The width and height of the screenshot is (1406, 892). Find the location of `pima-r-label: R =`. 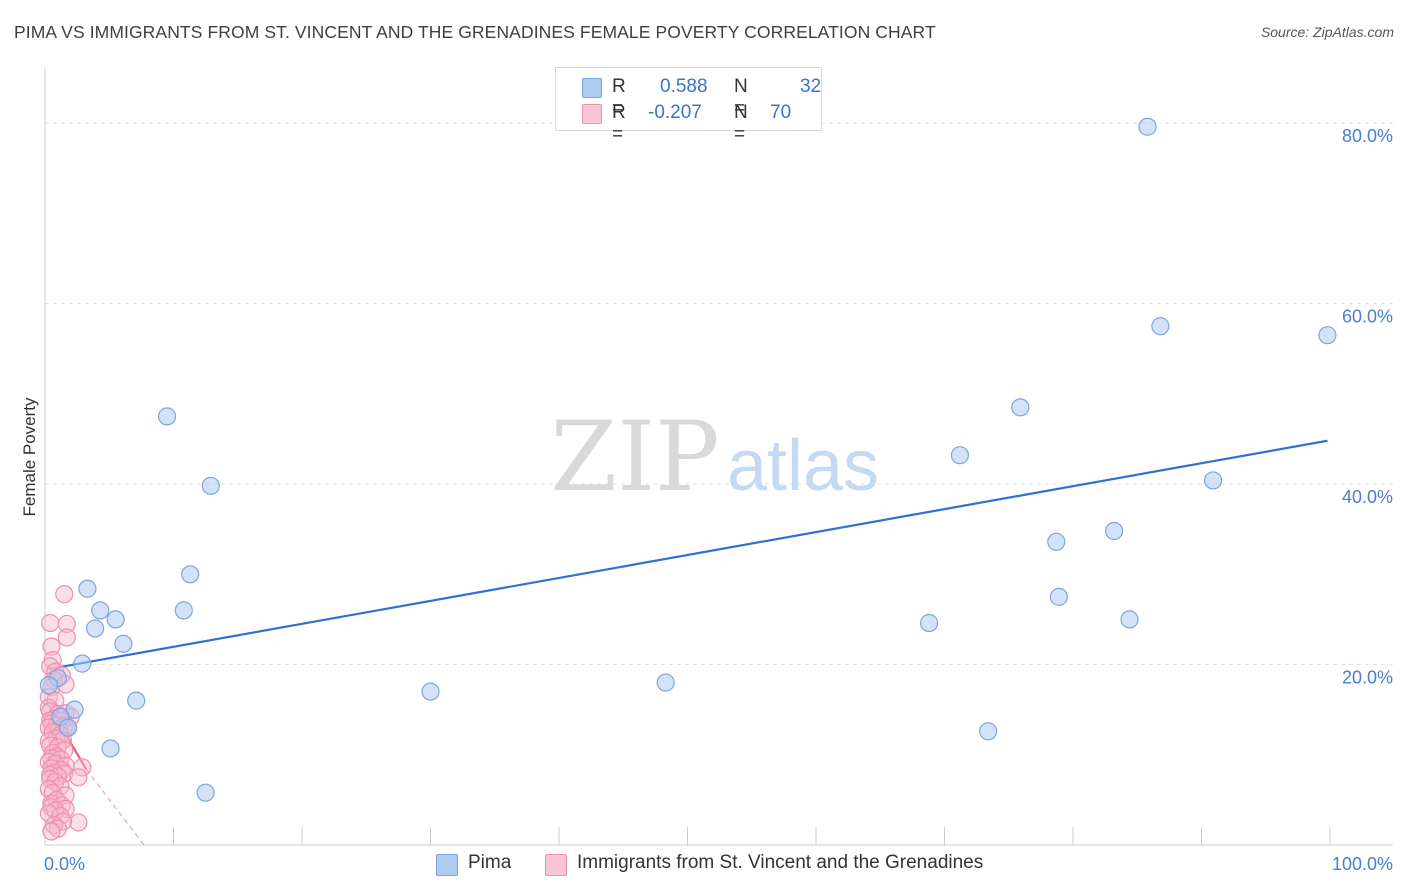

pima-r-label: R = is located at coordinates (619, 97).